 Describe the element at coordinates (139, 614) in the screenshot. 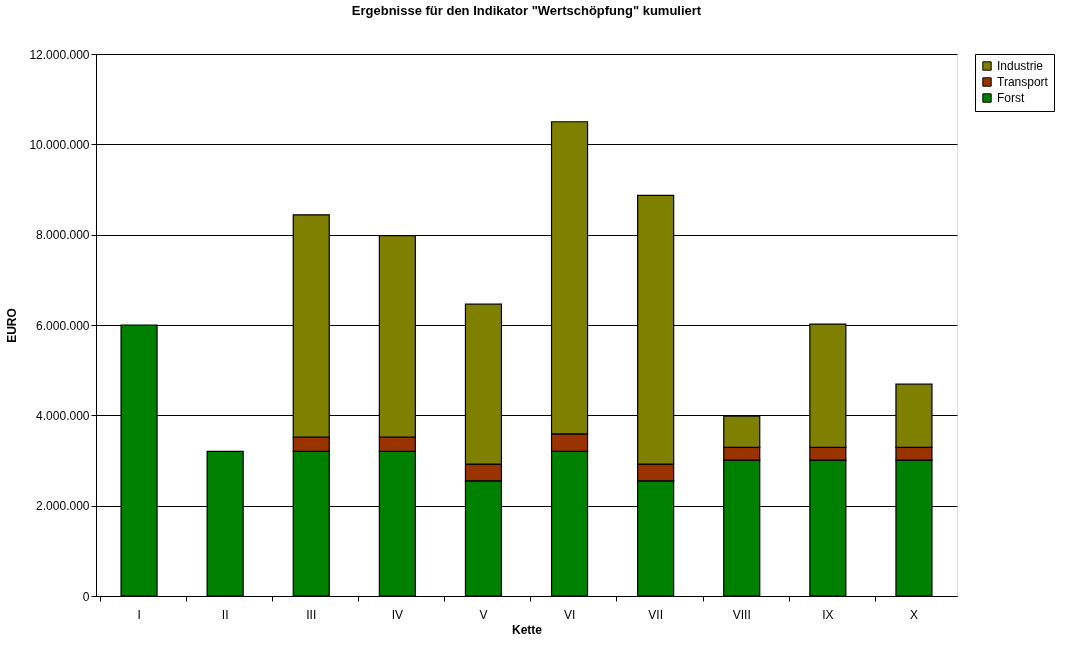

I see `x-tick-label: I` at that location.